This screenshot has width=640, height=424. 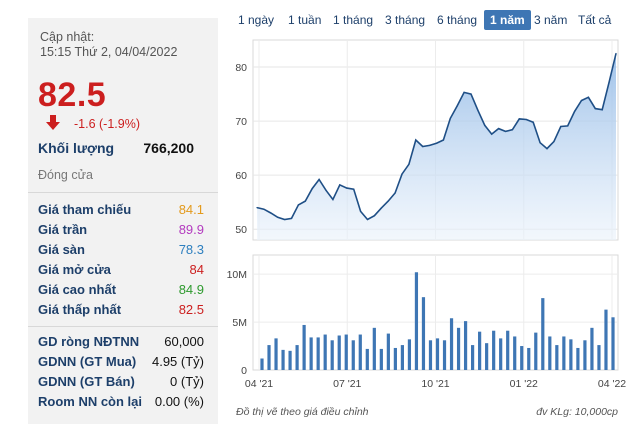 I want to click on down-arrow-icon, so click(x=53, y=122).